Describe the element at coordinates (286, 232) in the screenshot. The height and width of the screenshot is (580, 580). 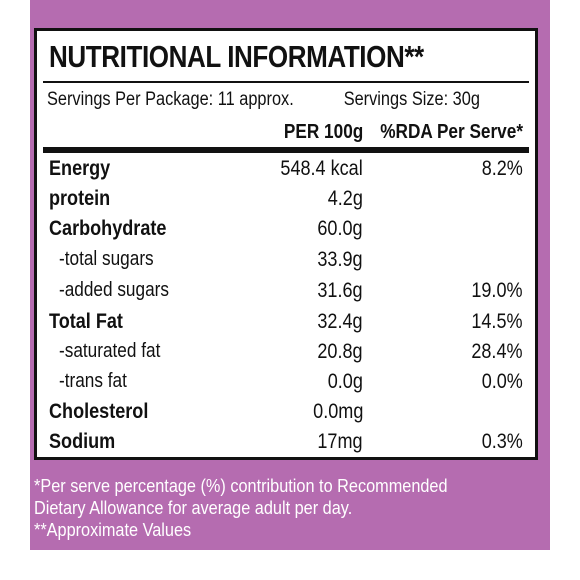
I see `table-row: Carbohydrate 60.0g` at that location.